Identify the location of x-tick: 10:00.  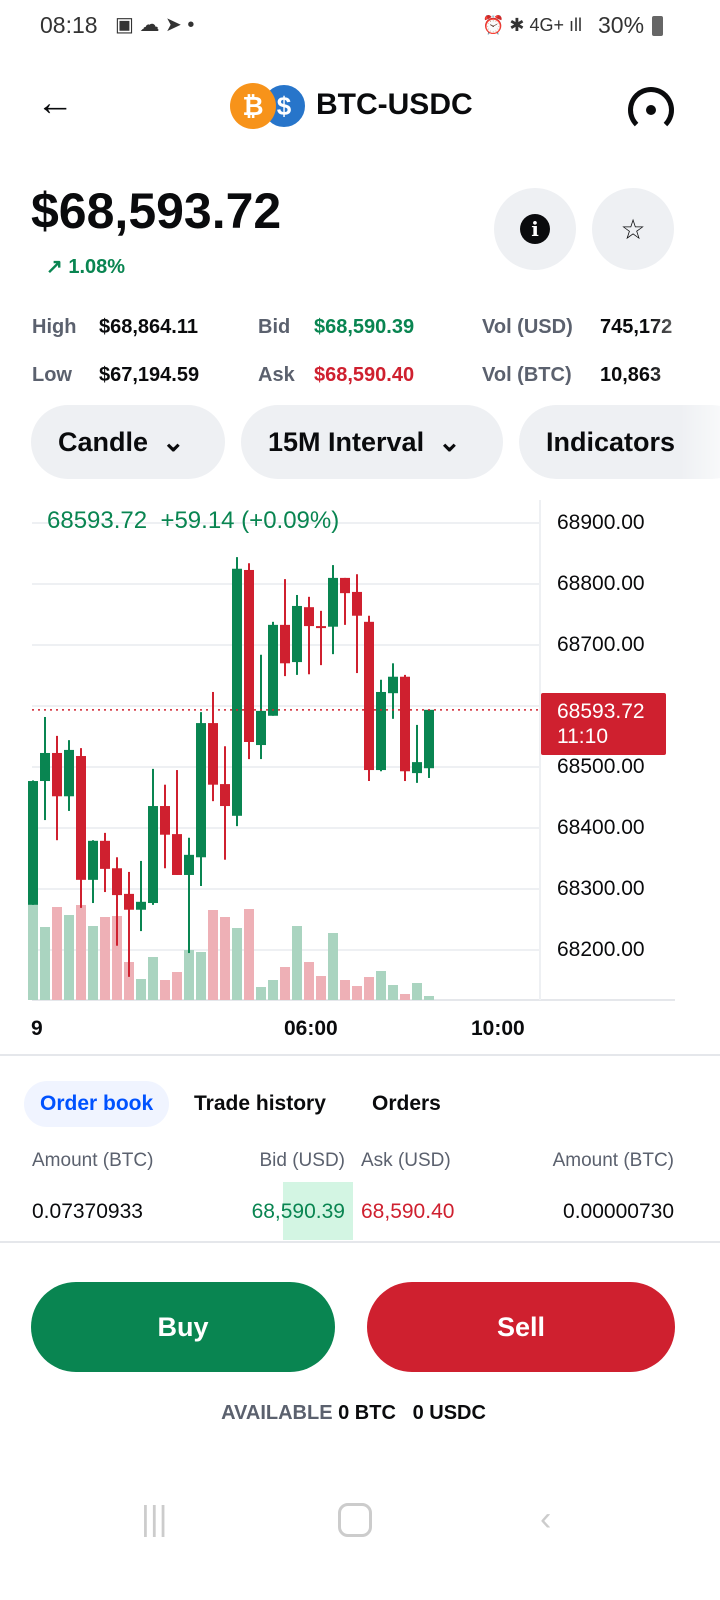
(498, 1028).